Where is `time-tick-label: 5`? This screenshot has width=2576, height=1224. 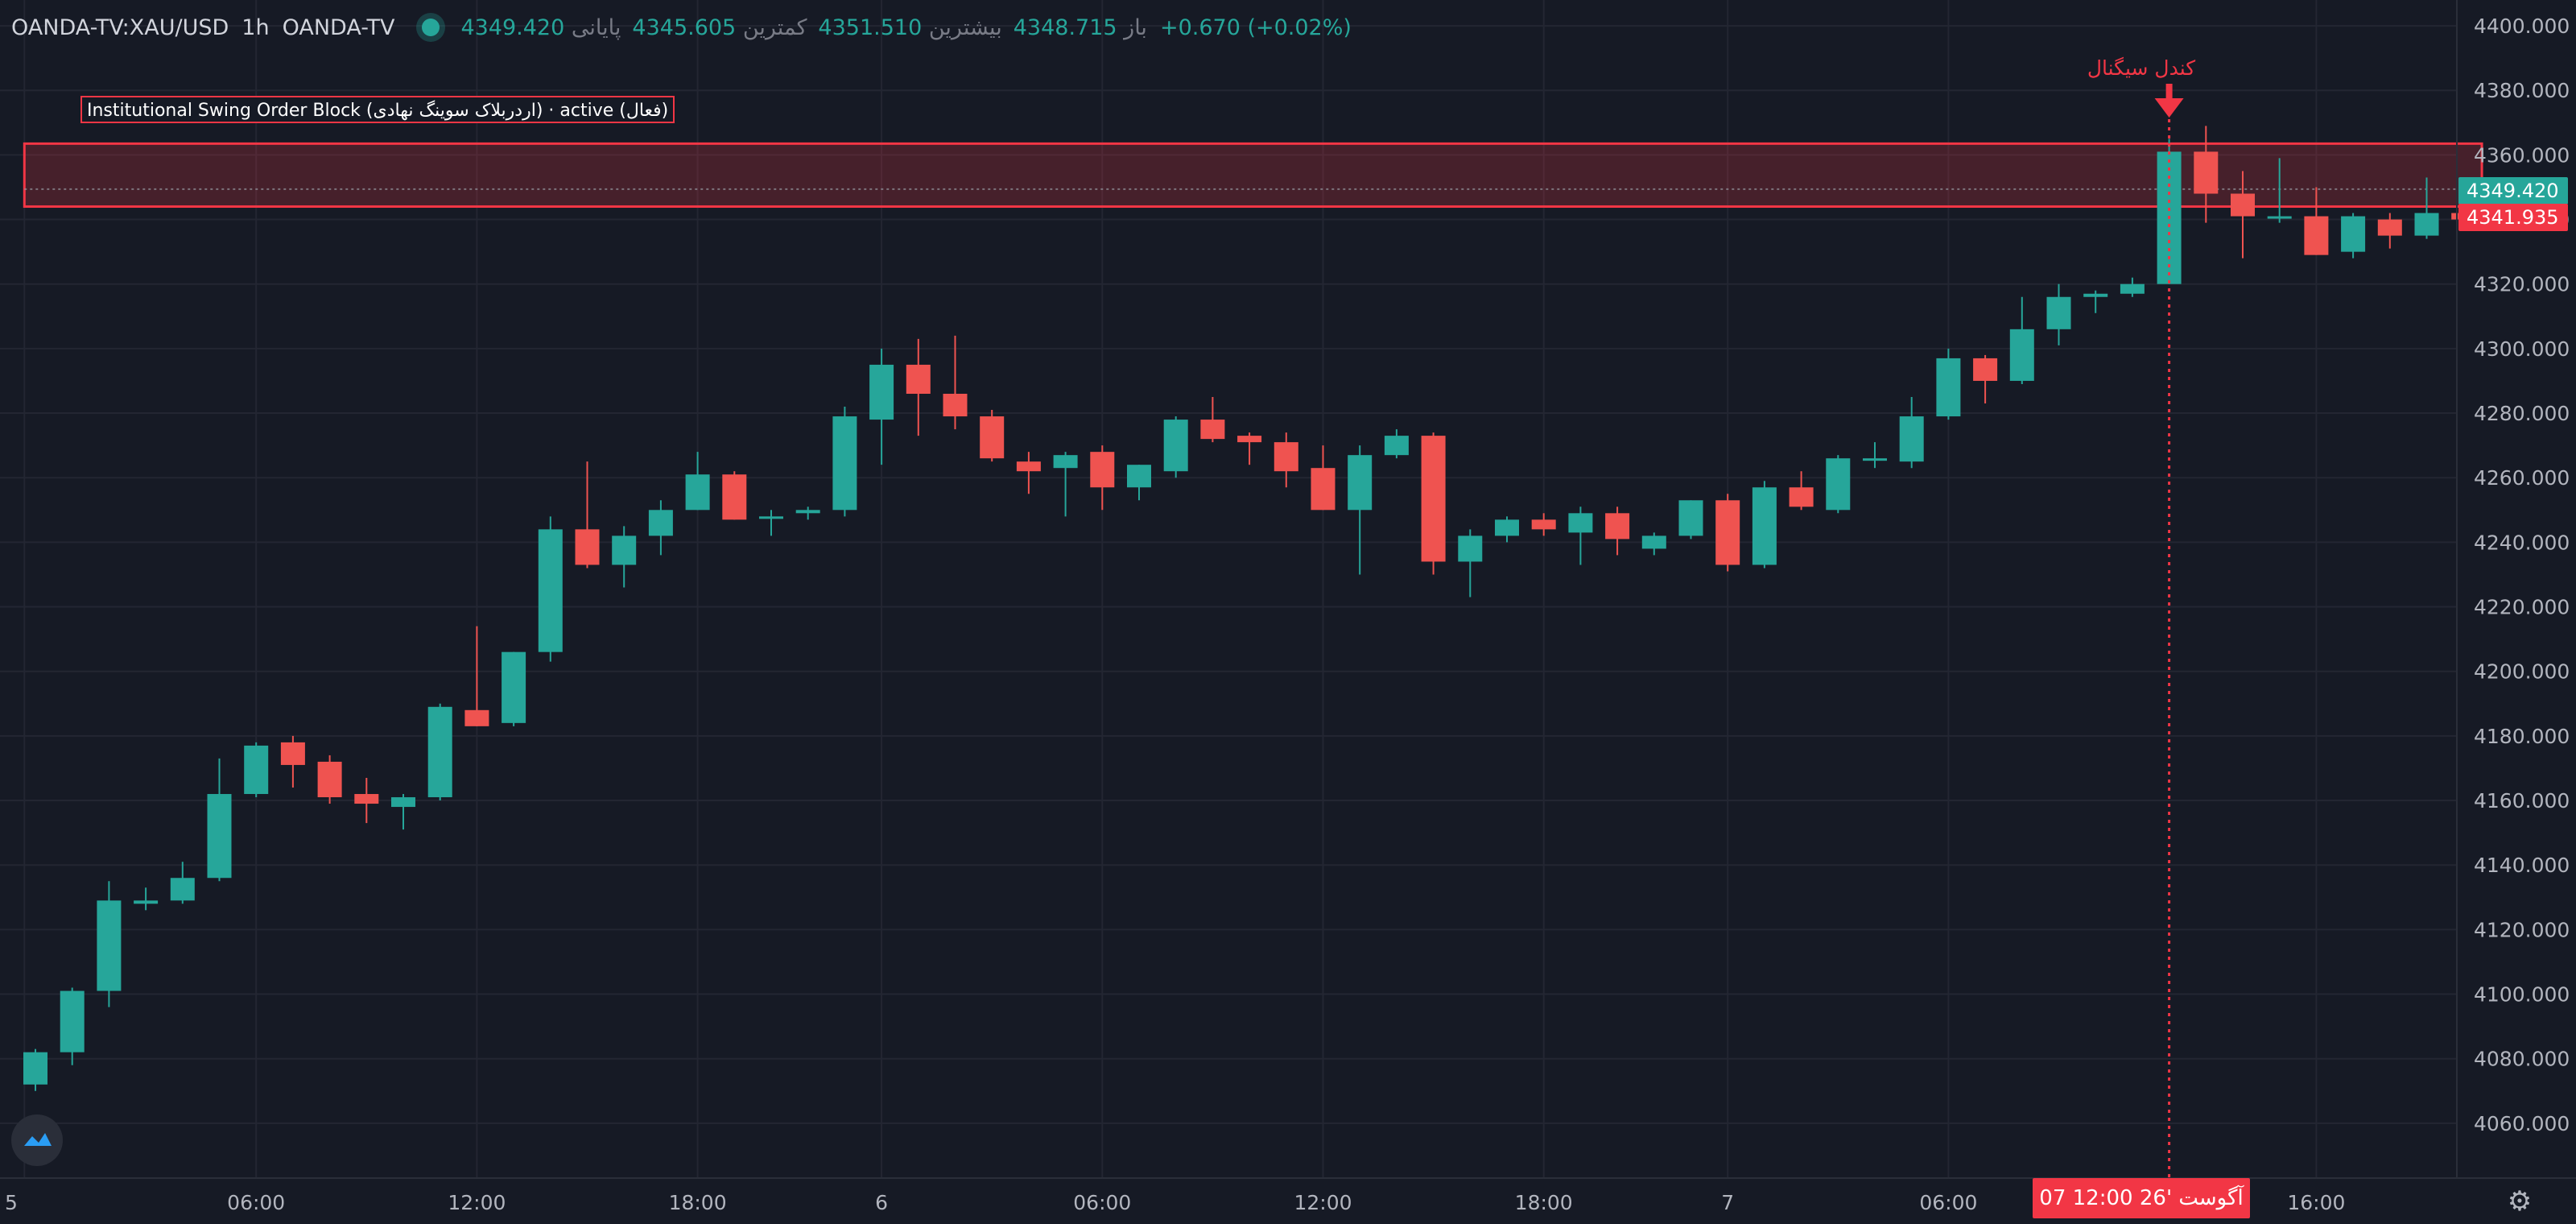 time-tick-label: 5 is located at coordinates (11, 1202).